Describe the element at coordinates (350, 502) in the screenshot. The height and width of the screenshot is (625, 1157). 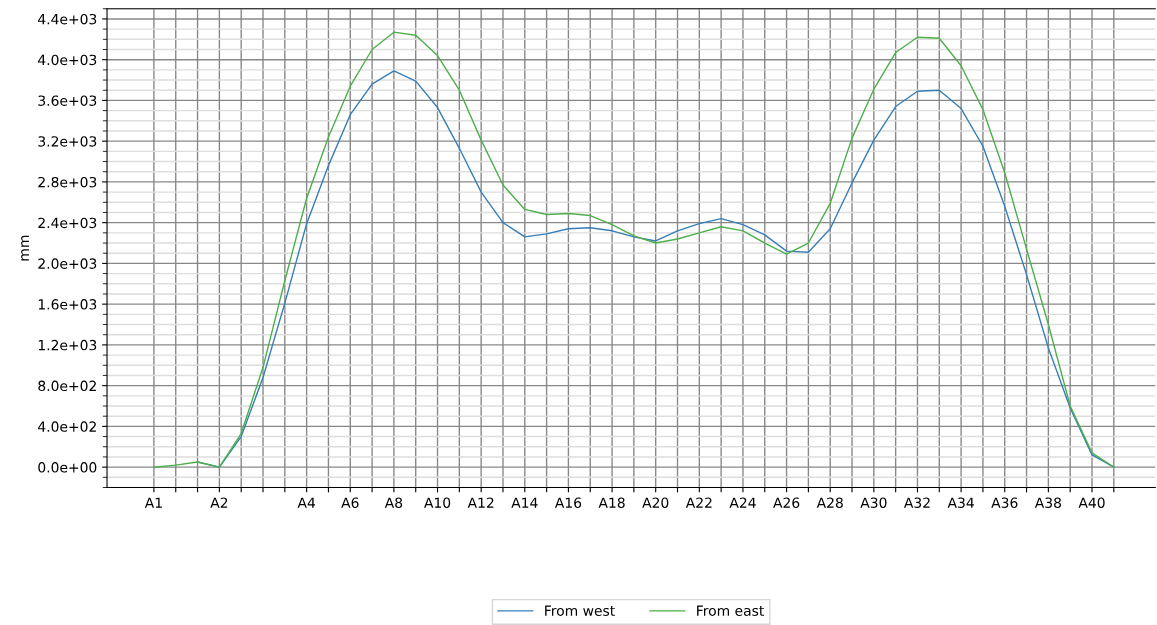
I see `x-tick-label: A6` at that location.